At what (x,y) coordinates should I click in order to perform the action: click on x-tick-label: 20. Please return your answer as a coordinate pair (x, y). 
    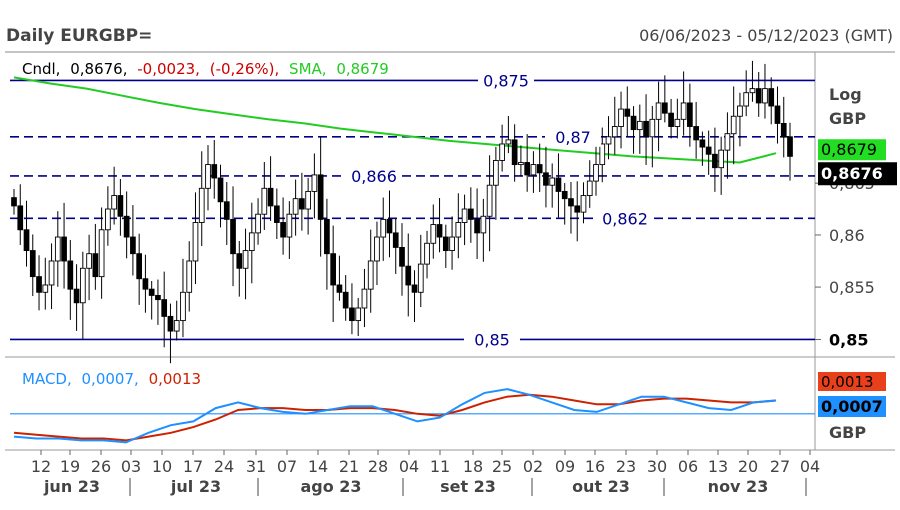
    Looking at the image, I should click on (748, 466).